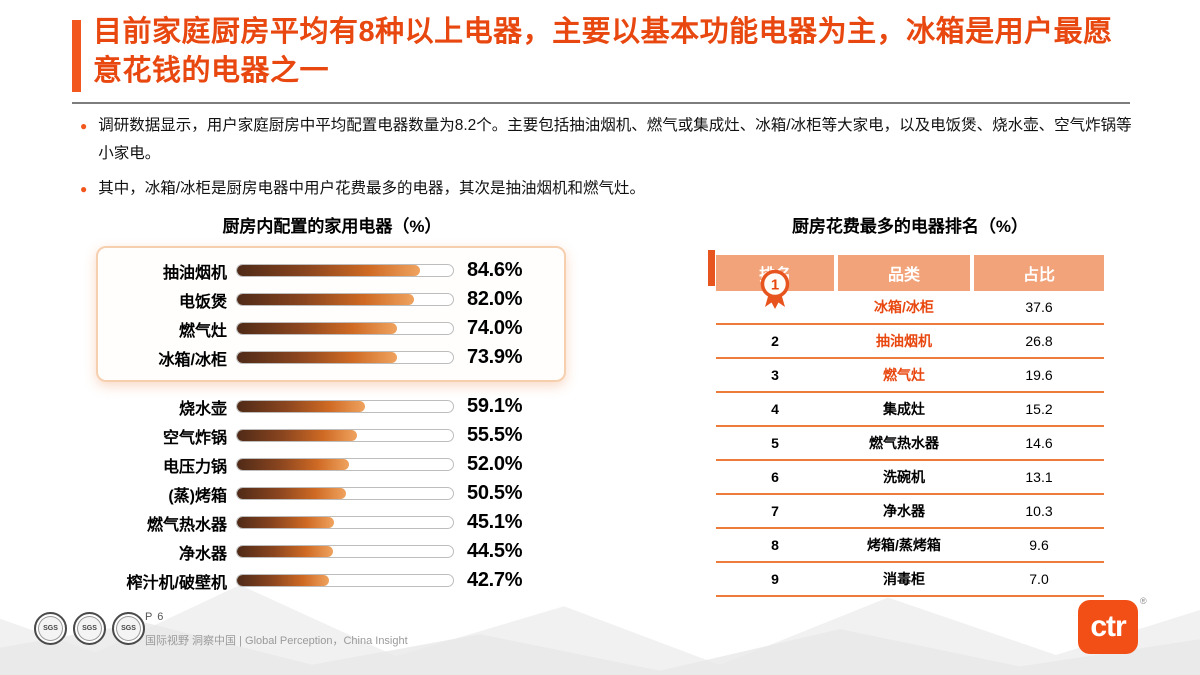 The width and height of the screenshot is (1200, 675). I want to click on bar-row: 冰箱/冰柜 73.9%, so click(331, 357).